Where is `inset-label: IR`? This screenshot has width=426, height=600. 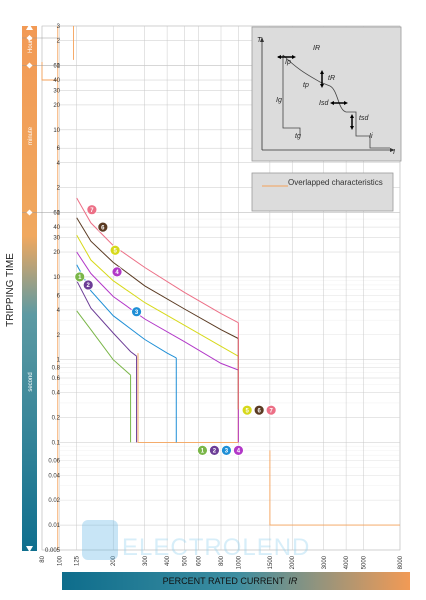 inset-label: IR is located at coordinates (316, 48).